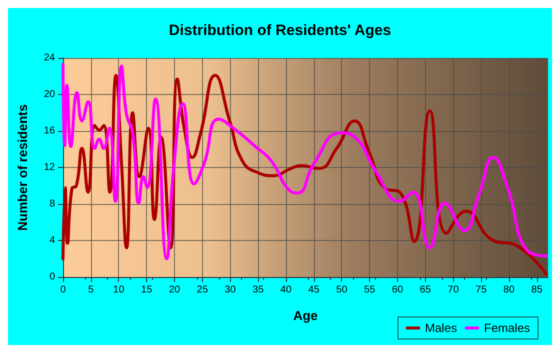 The height and width of the screenshot is (353, 560). Describe the element at coordinates (537, 290) in the screenshot. I see `x-tick-label: 85` at that location.